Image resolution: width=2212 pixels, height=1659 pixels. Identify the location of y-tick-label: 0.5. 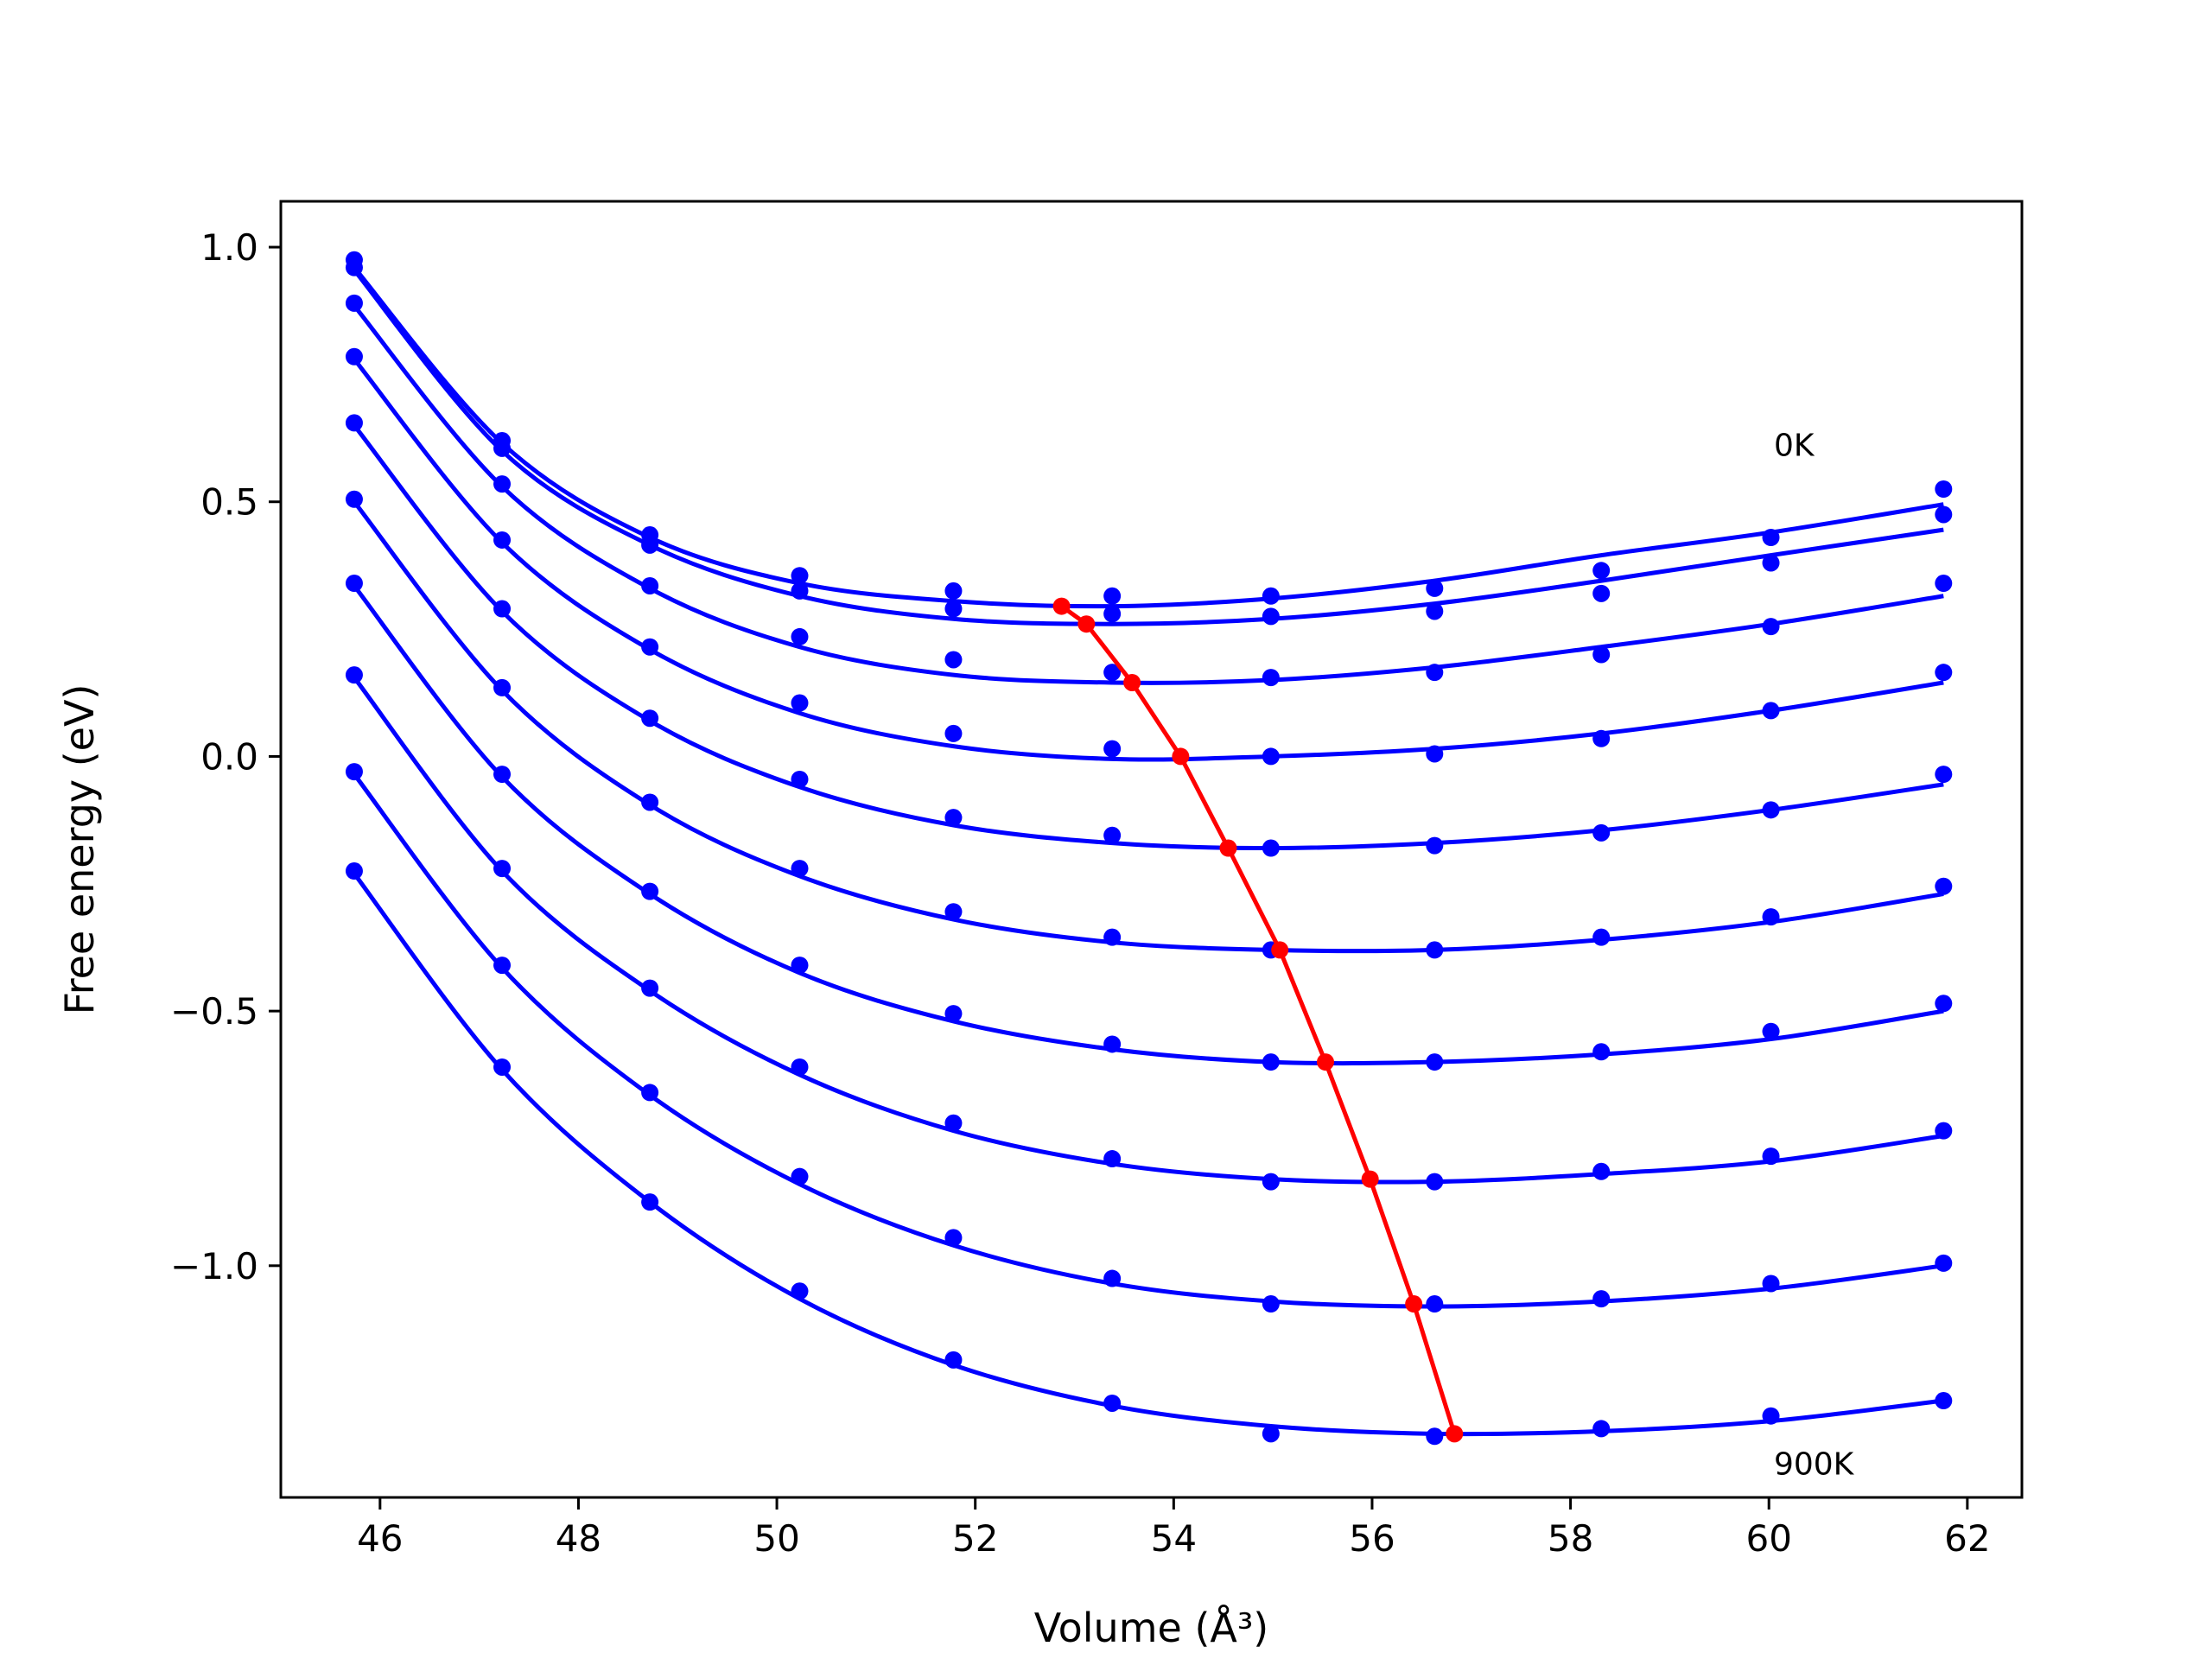
(229, 502).